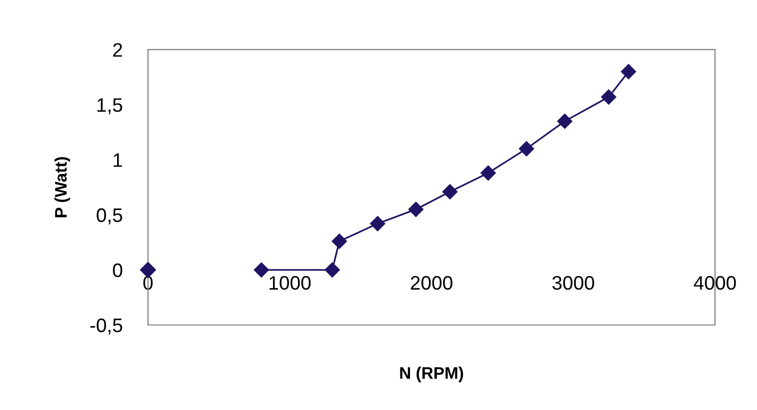  I want to click on x-tick-label: 3000, so click(573, 283).